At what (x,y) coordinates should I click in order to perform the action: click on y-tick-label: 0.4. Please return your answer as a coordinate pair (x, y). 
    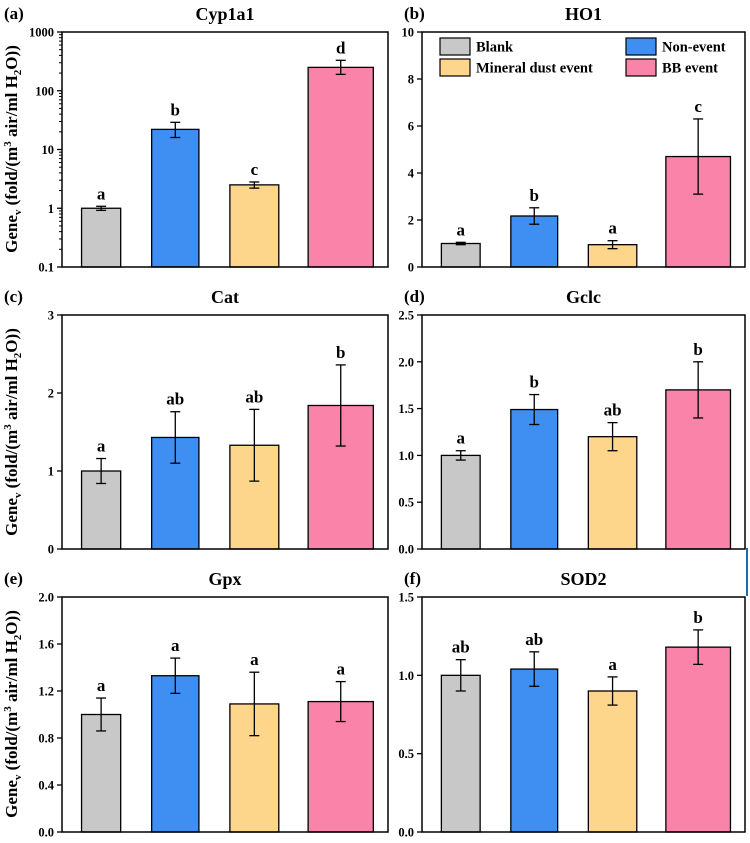
    Looking at the image, I should click on (46, 786).